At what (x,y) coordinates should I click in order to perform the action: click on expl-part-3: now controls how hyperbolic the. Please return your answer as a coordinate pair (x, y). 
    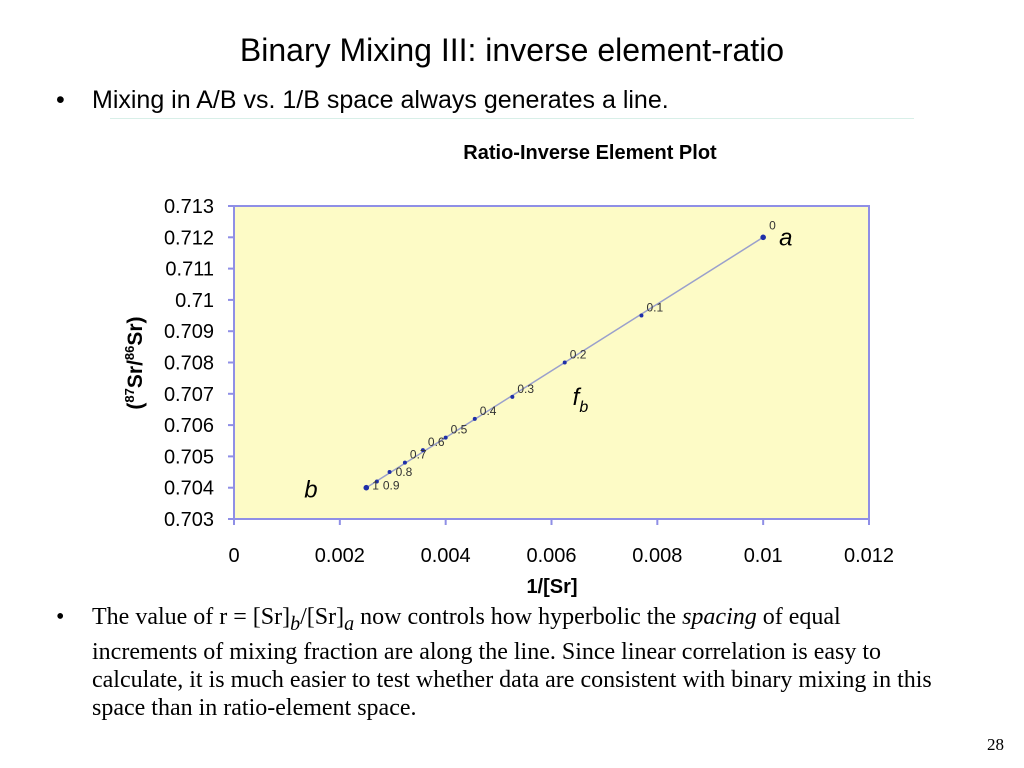
    Looking at the image, I should click on (518, 617).